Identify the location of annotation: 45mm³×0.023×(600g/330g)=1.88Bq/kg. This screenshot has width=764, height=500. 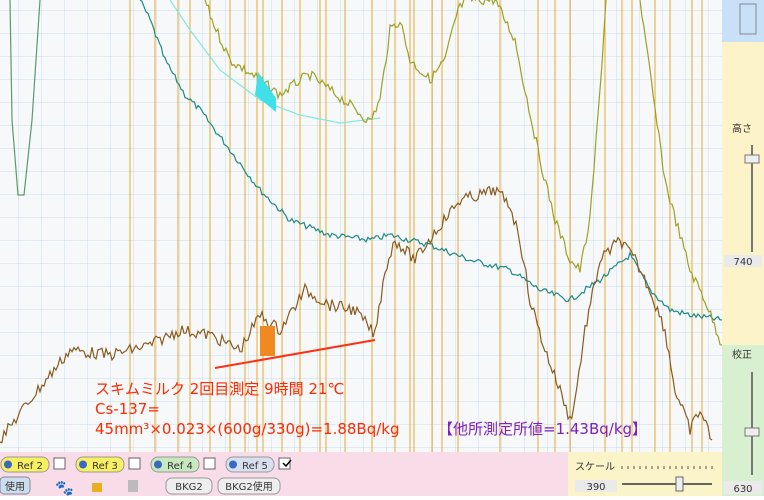
(247, 429).